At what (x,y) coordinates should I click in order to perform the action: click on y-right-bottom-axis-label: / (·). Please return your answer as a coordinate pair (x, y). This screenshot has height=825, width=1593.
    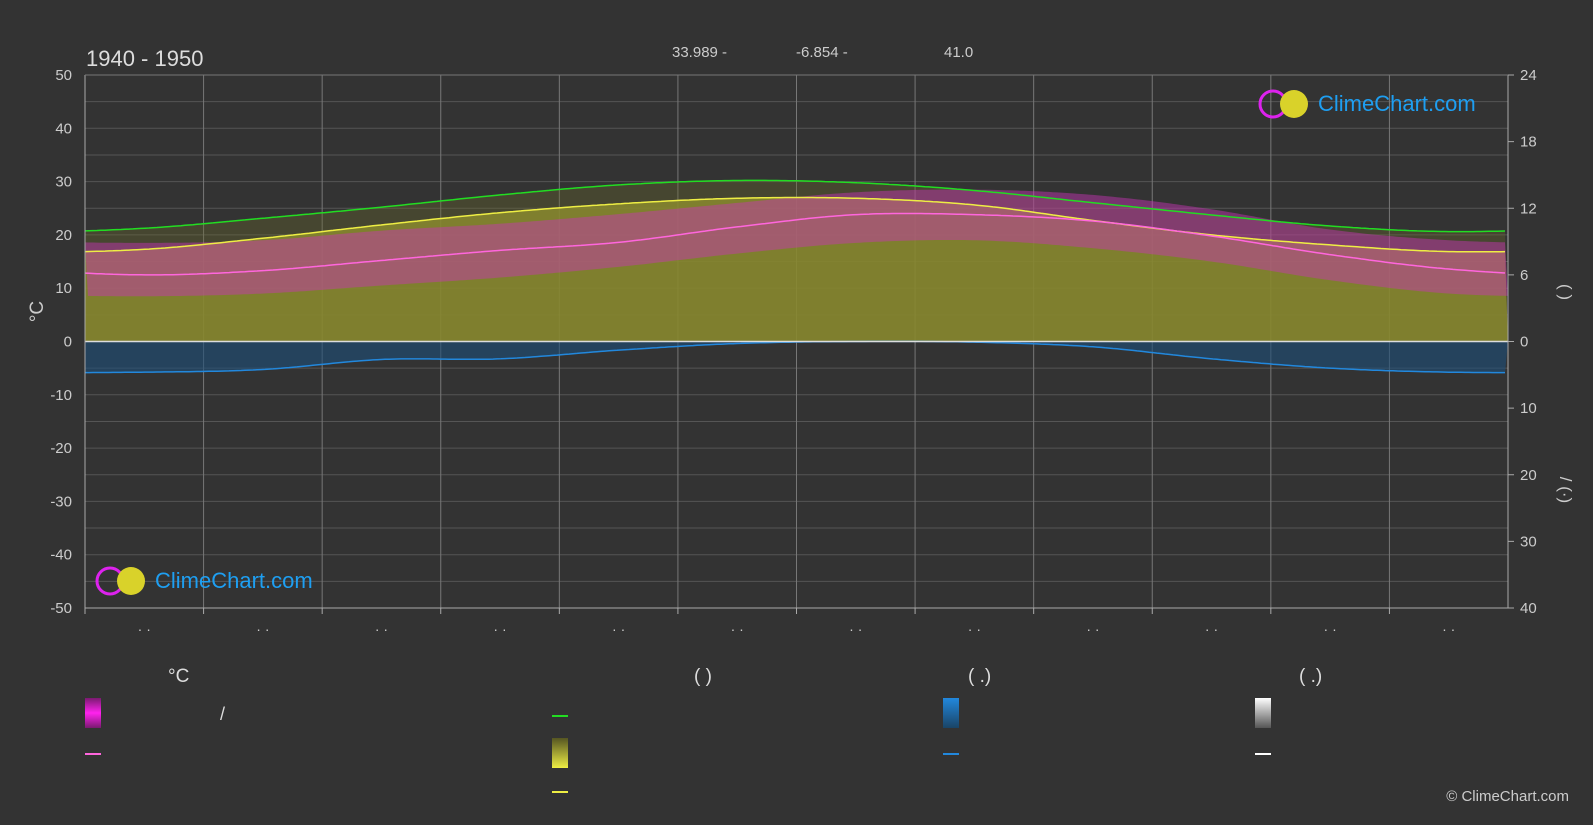
    Looking at the image, I should click on (1565, 490).